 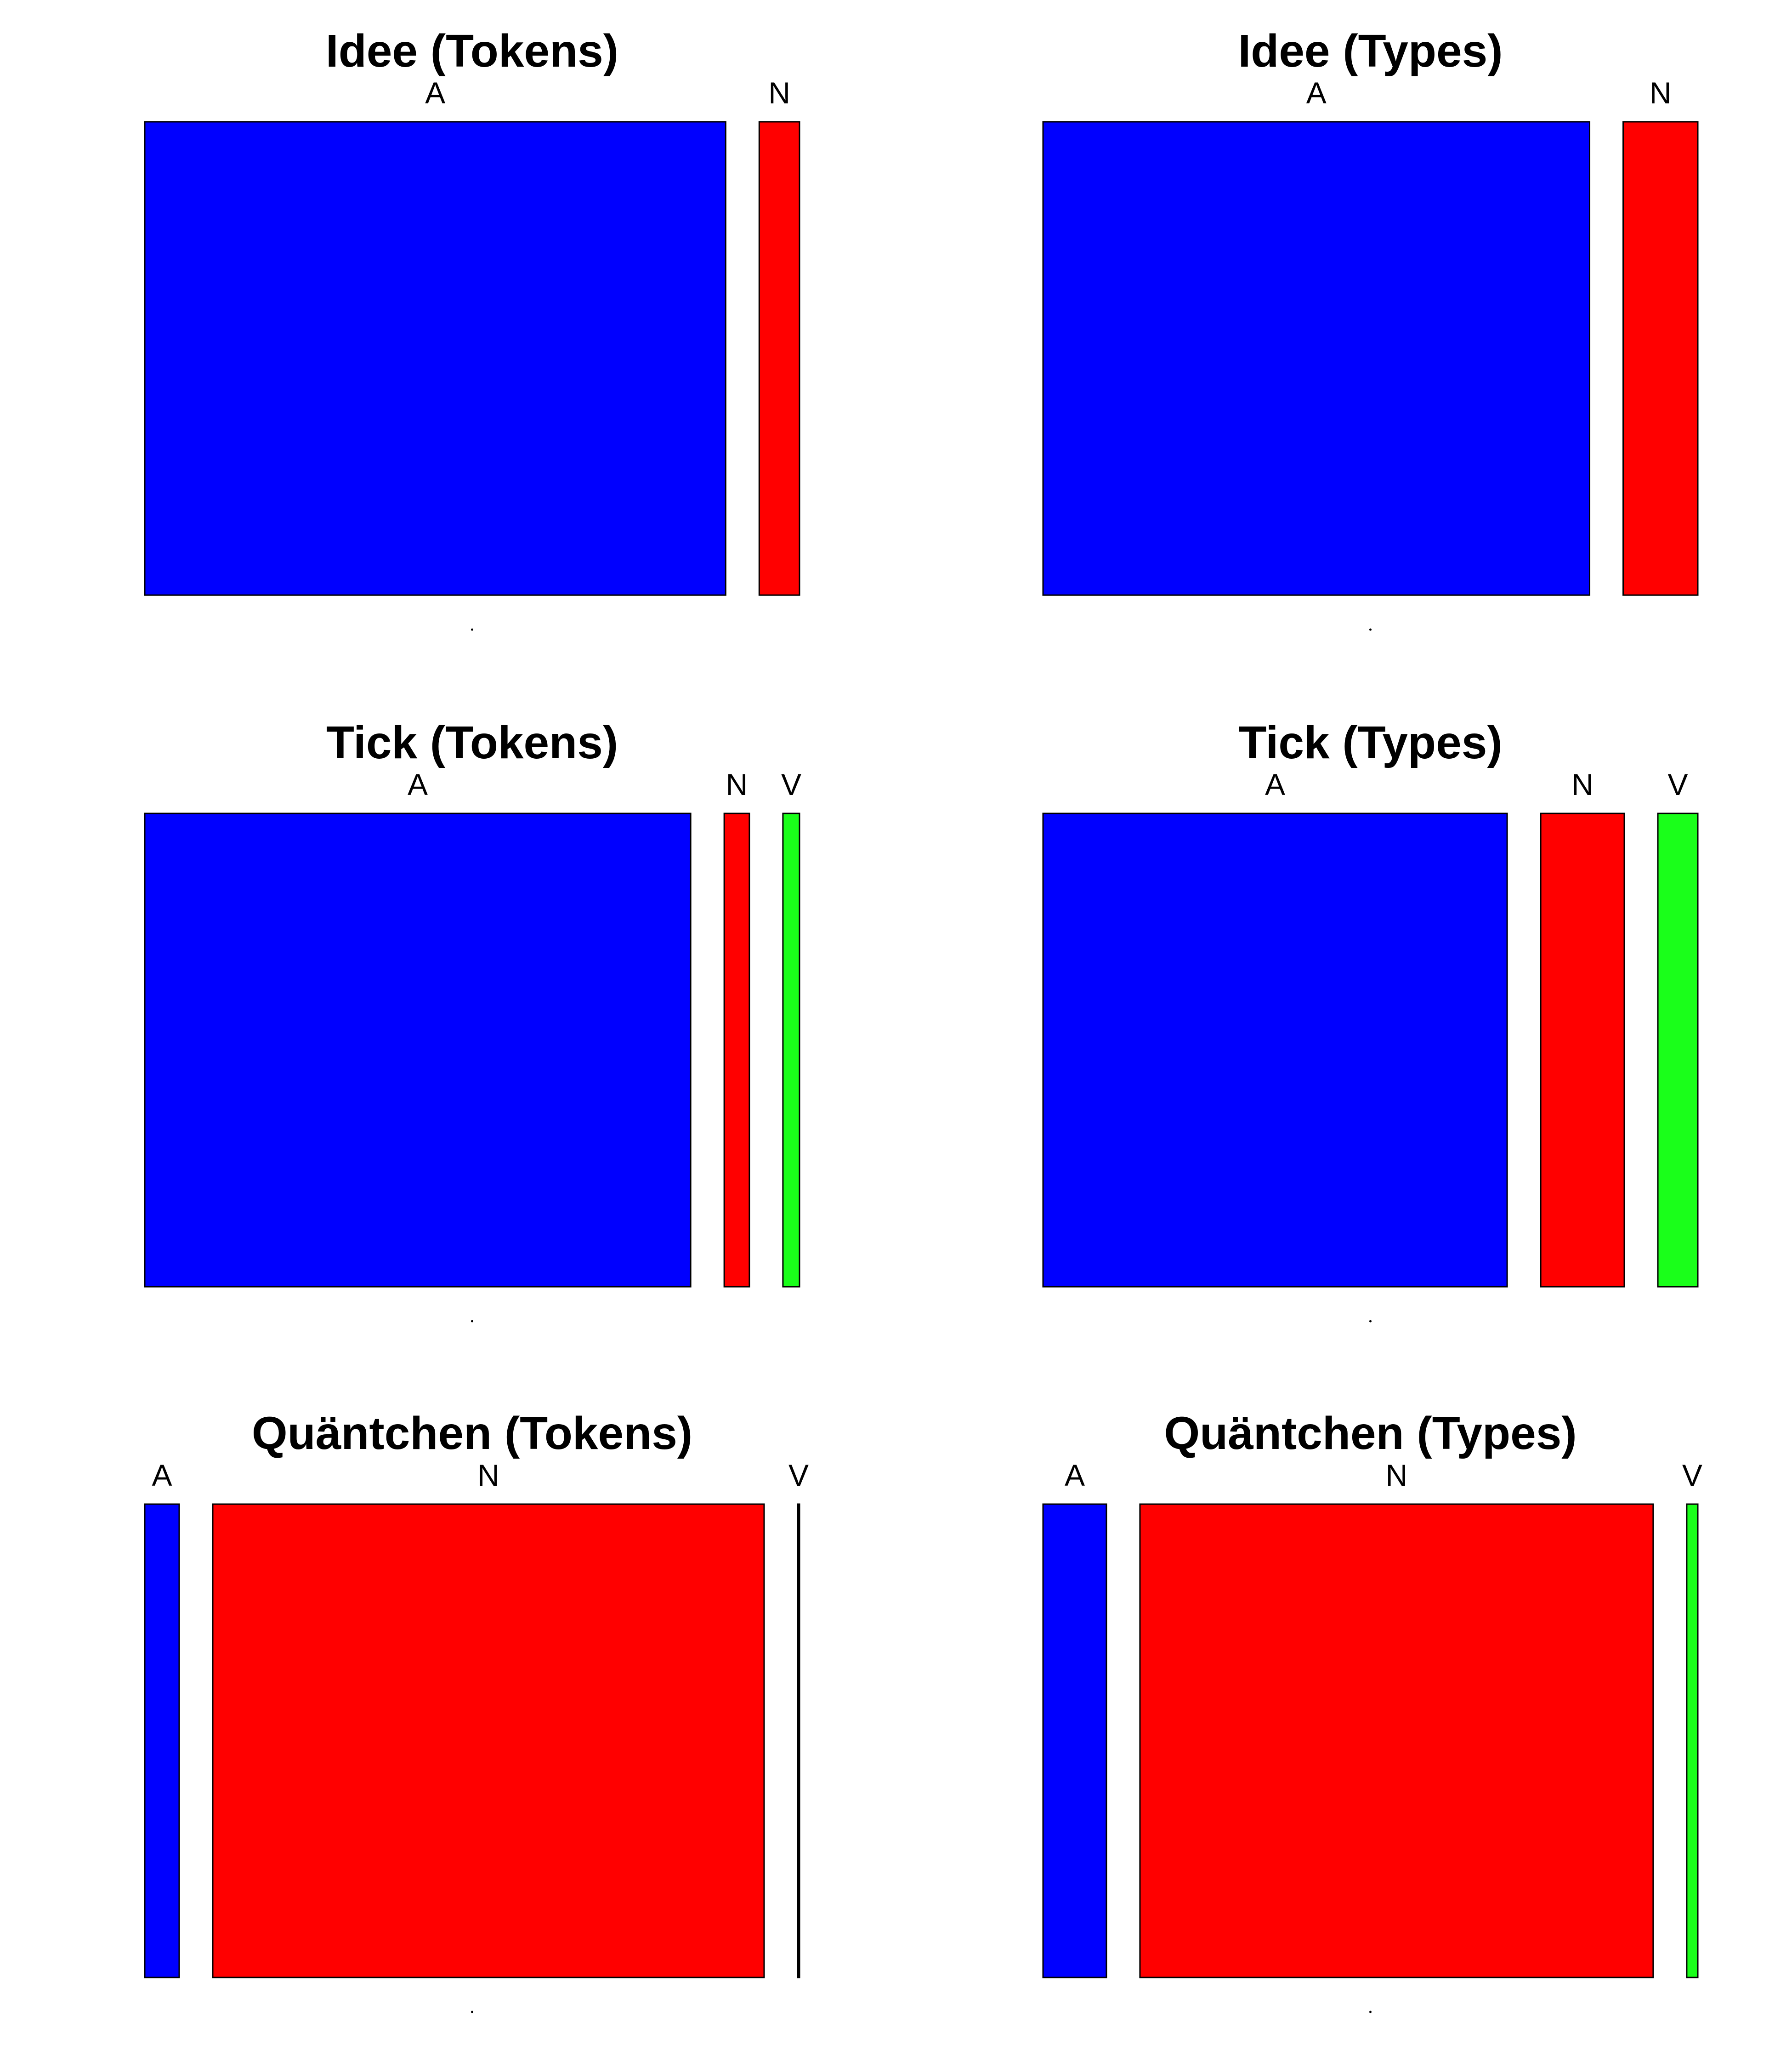 I want to click on panel-6: Quäntchen (Types) A N V, so click(x=1372, y=1711).